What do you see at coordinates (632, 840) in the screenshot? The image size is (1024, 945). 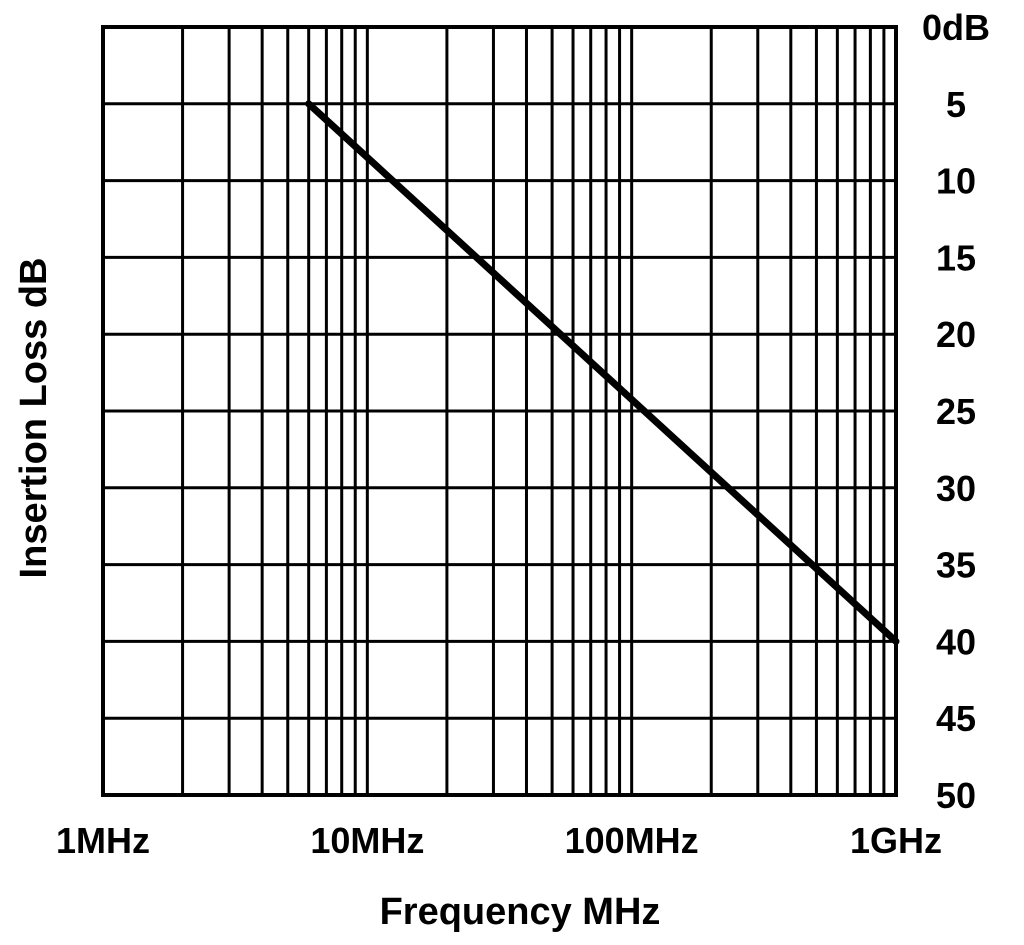 I see `x-tick-label: 100MHz` at bounding box center [632, 840].